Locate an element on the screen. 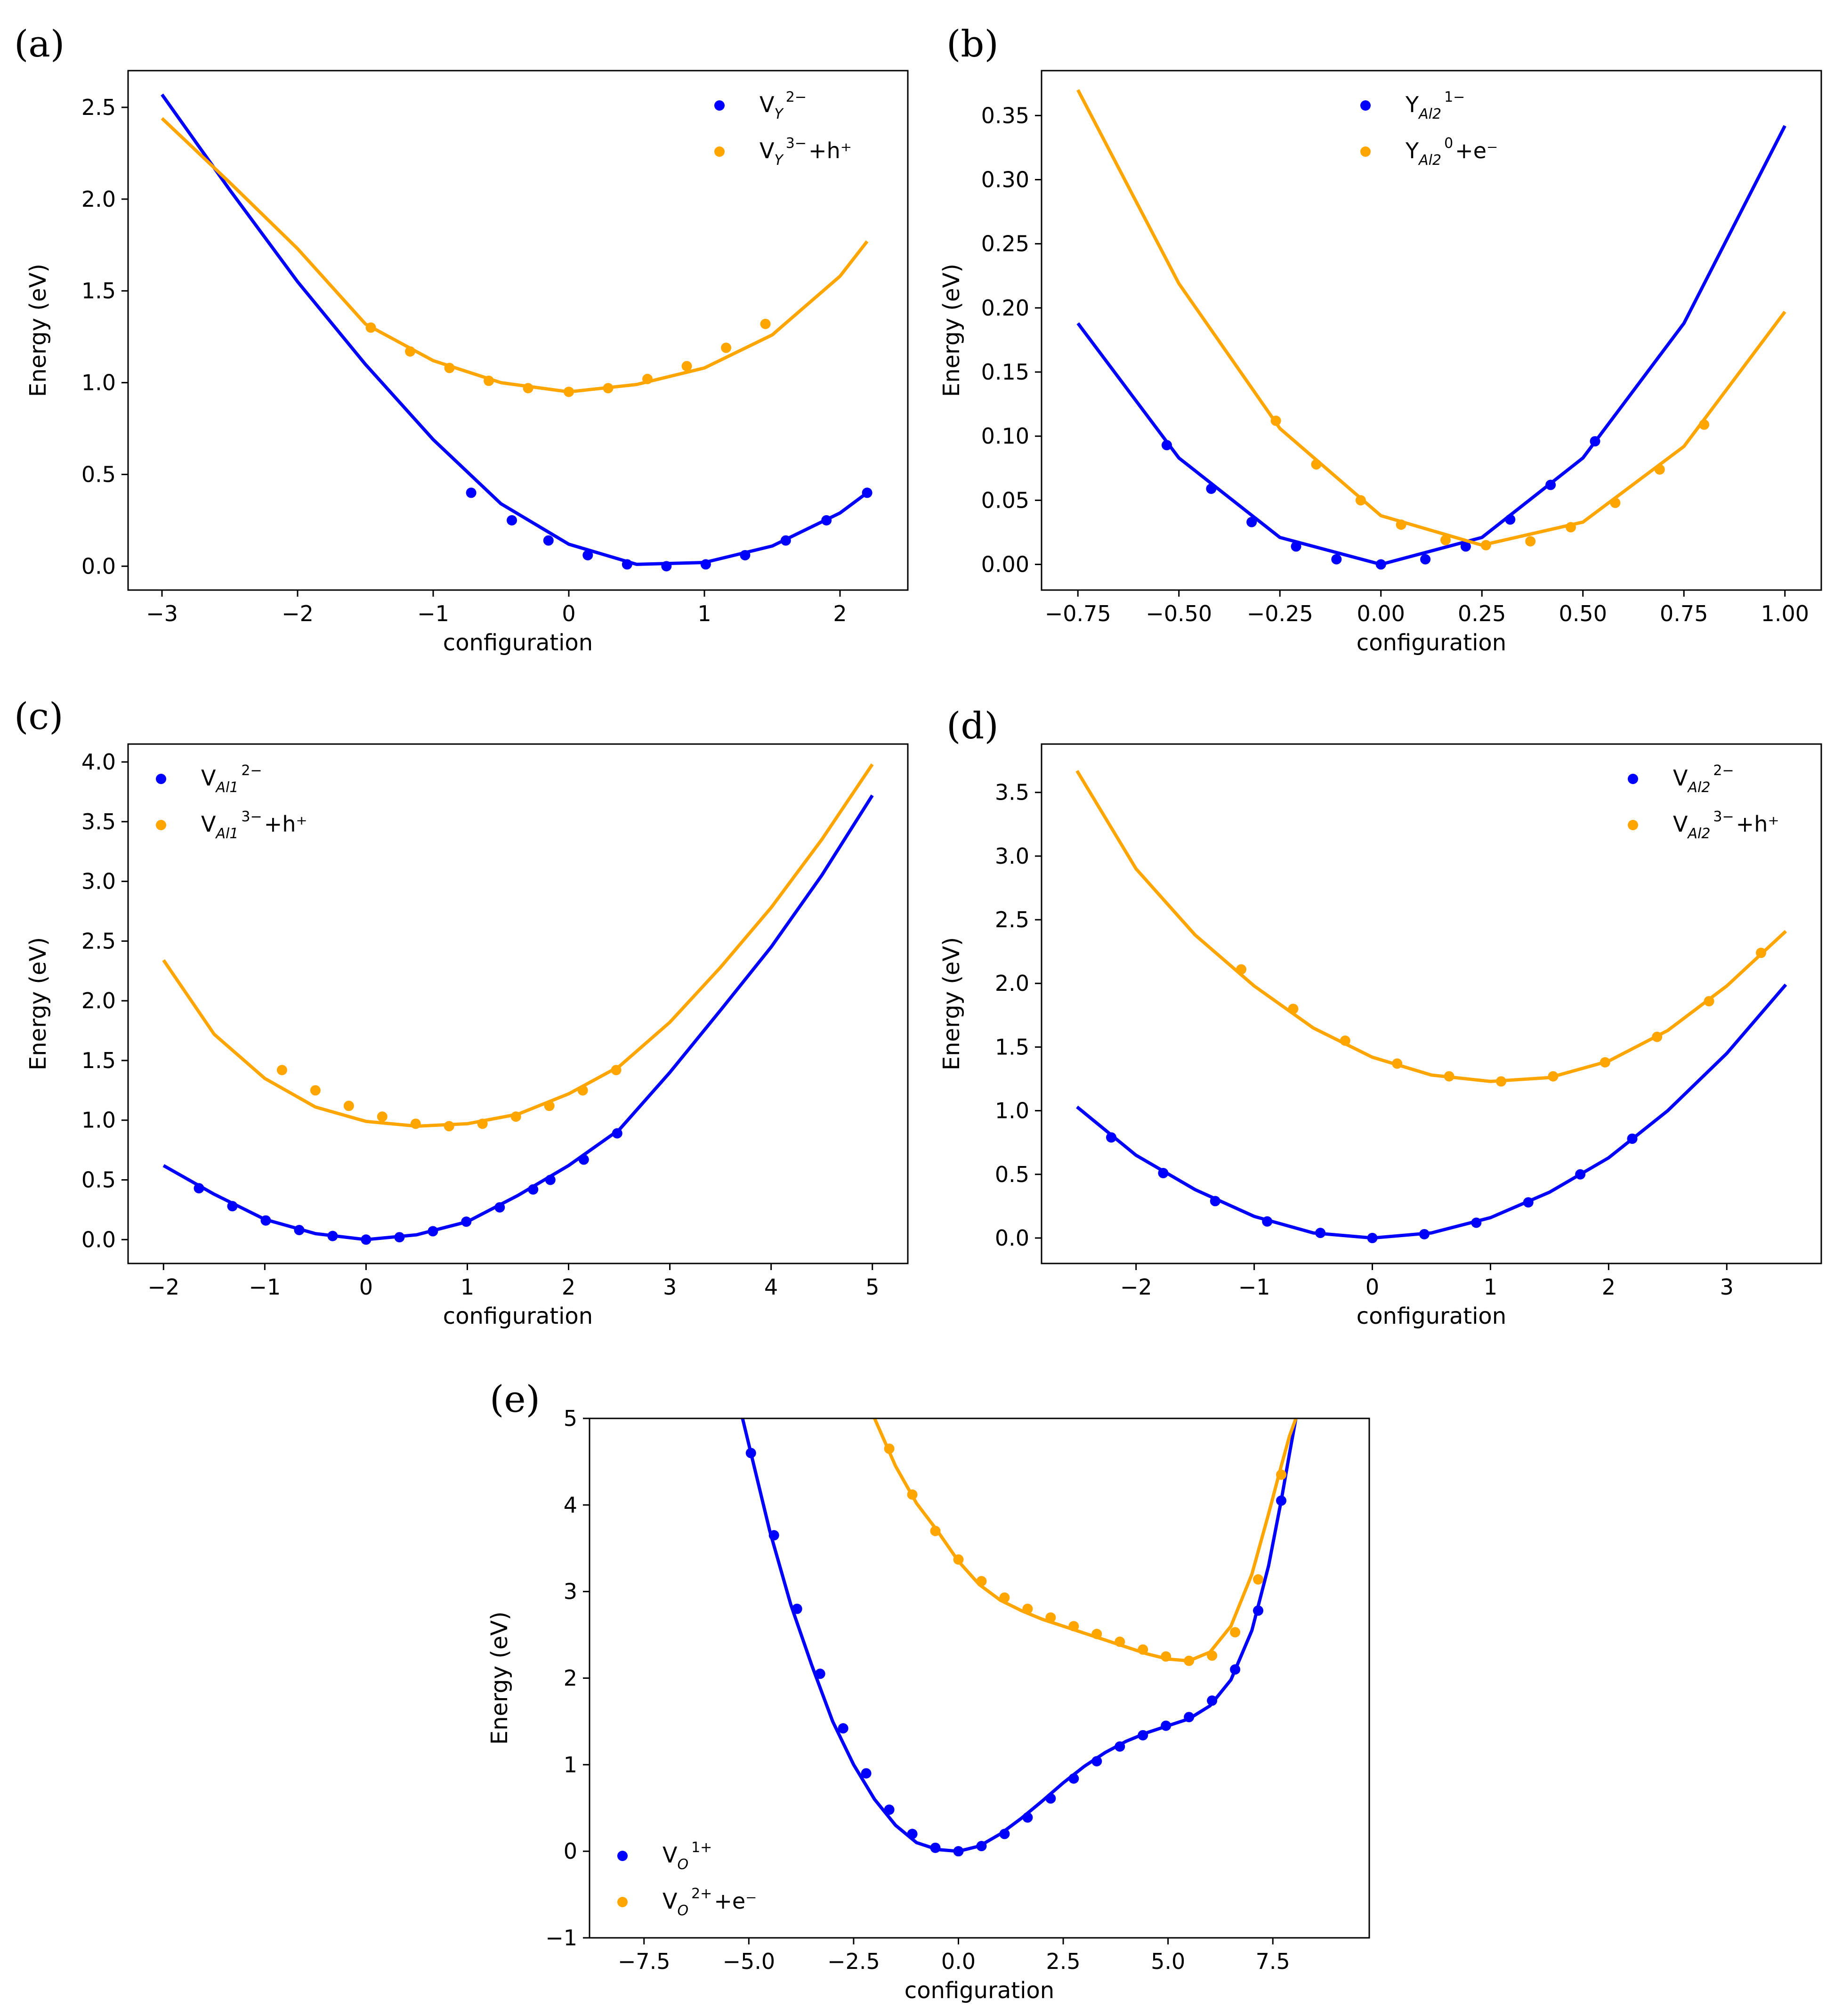  panel-e-ytick-label: −1 is located at coordinates (561, 1938).